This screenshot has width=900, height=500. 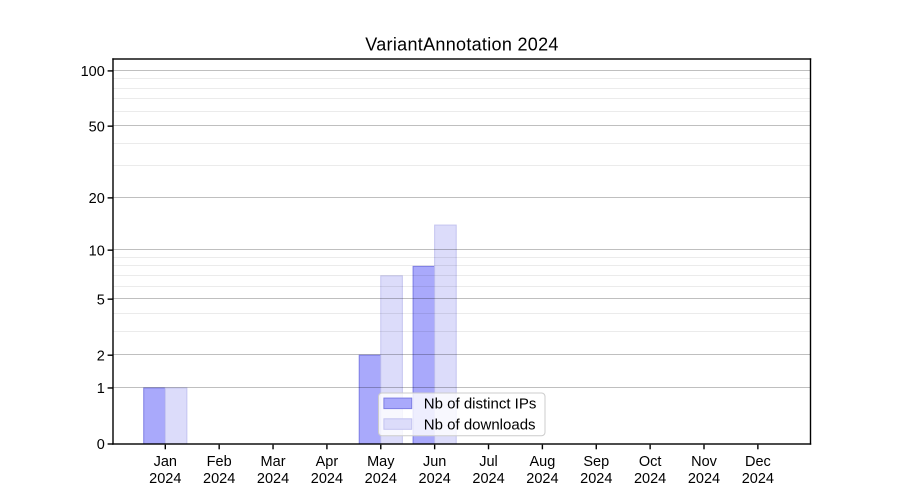 What do you see at coordinates (327, 462) in the screenshot?
I see `svg-text: Apr` at bounding box center [327, 462].